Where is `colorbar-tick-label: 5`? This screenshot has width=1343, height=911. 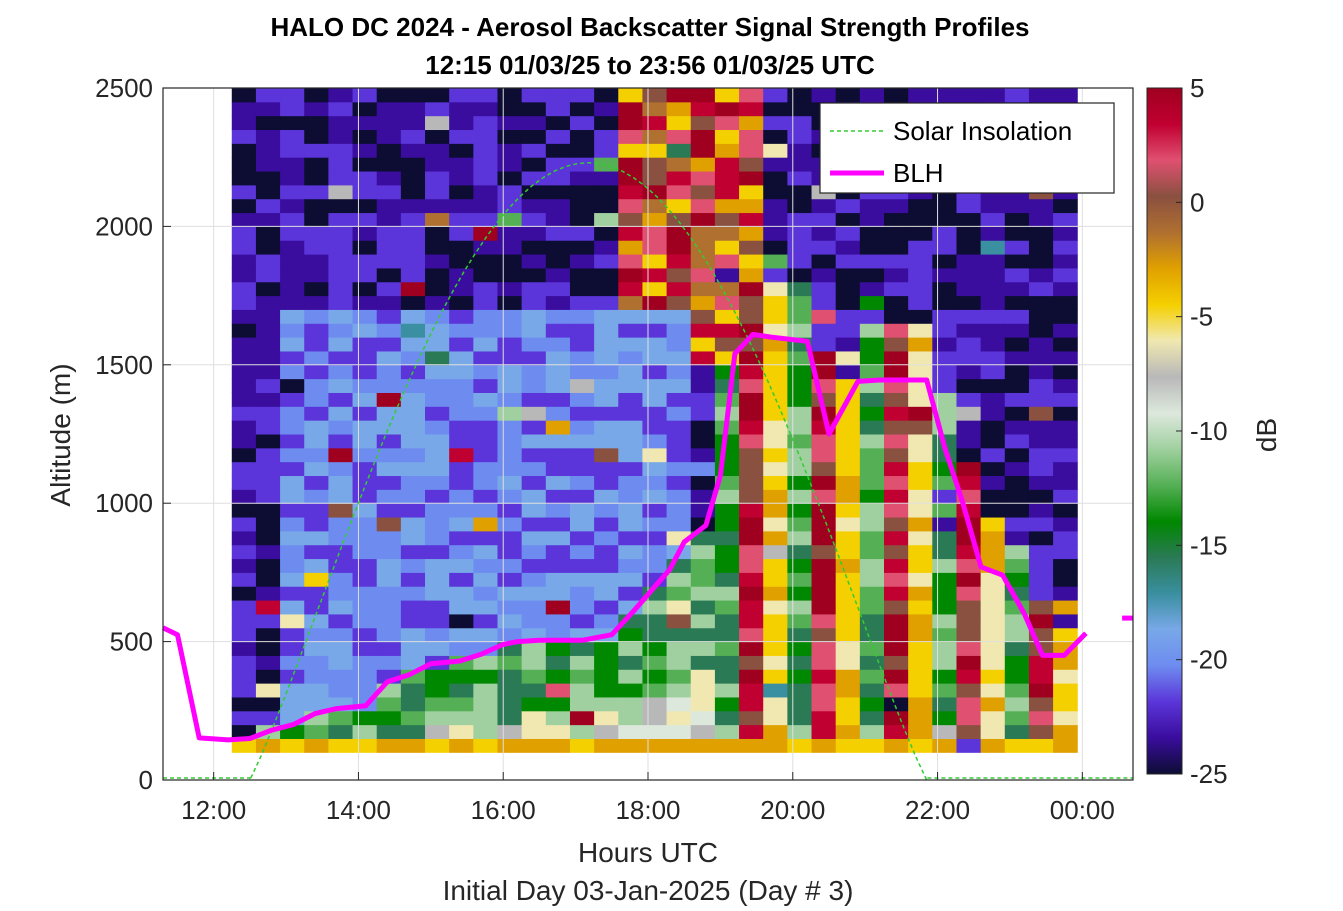
colorbar-tick-label: 5 is located at coordinates (1197, 88).